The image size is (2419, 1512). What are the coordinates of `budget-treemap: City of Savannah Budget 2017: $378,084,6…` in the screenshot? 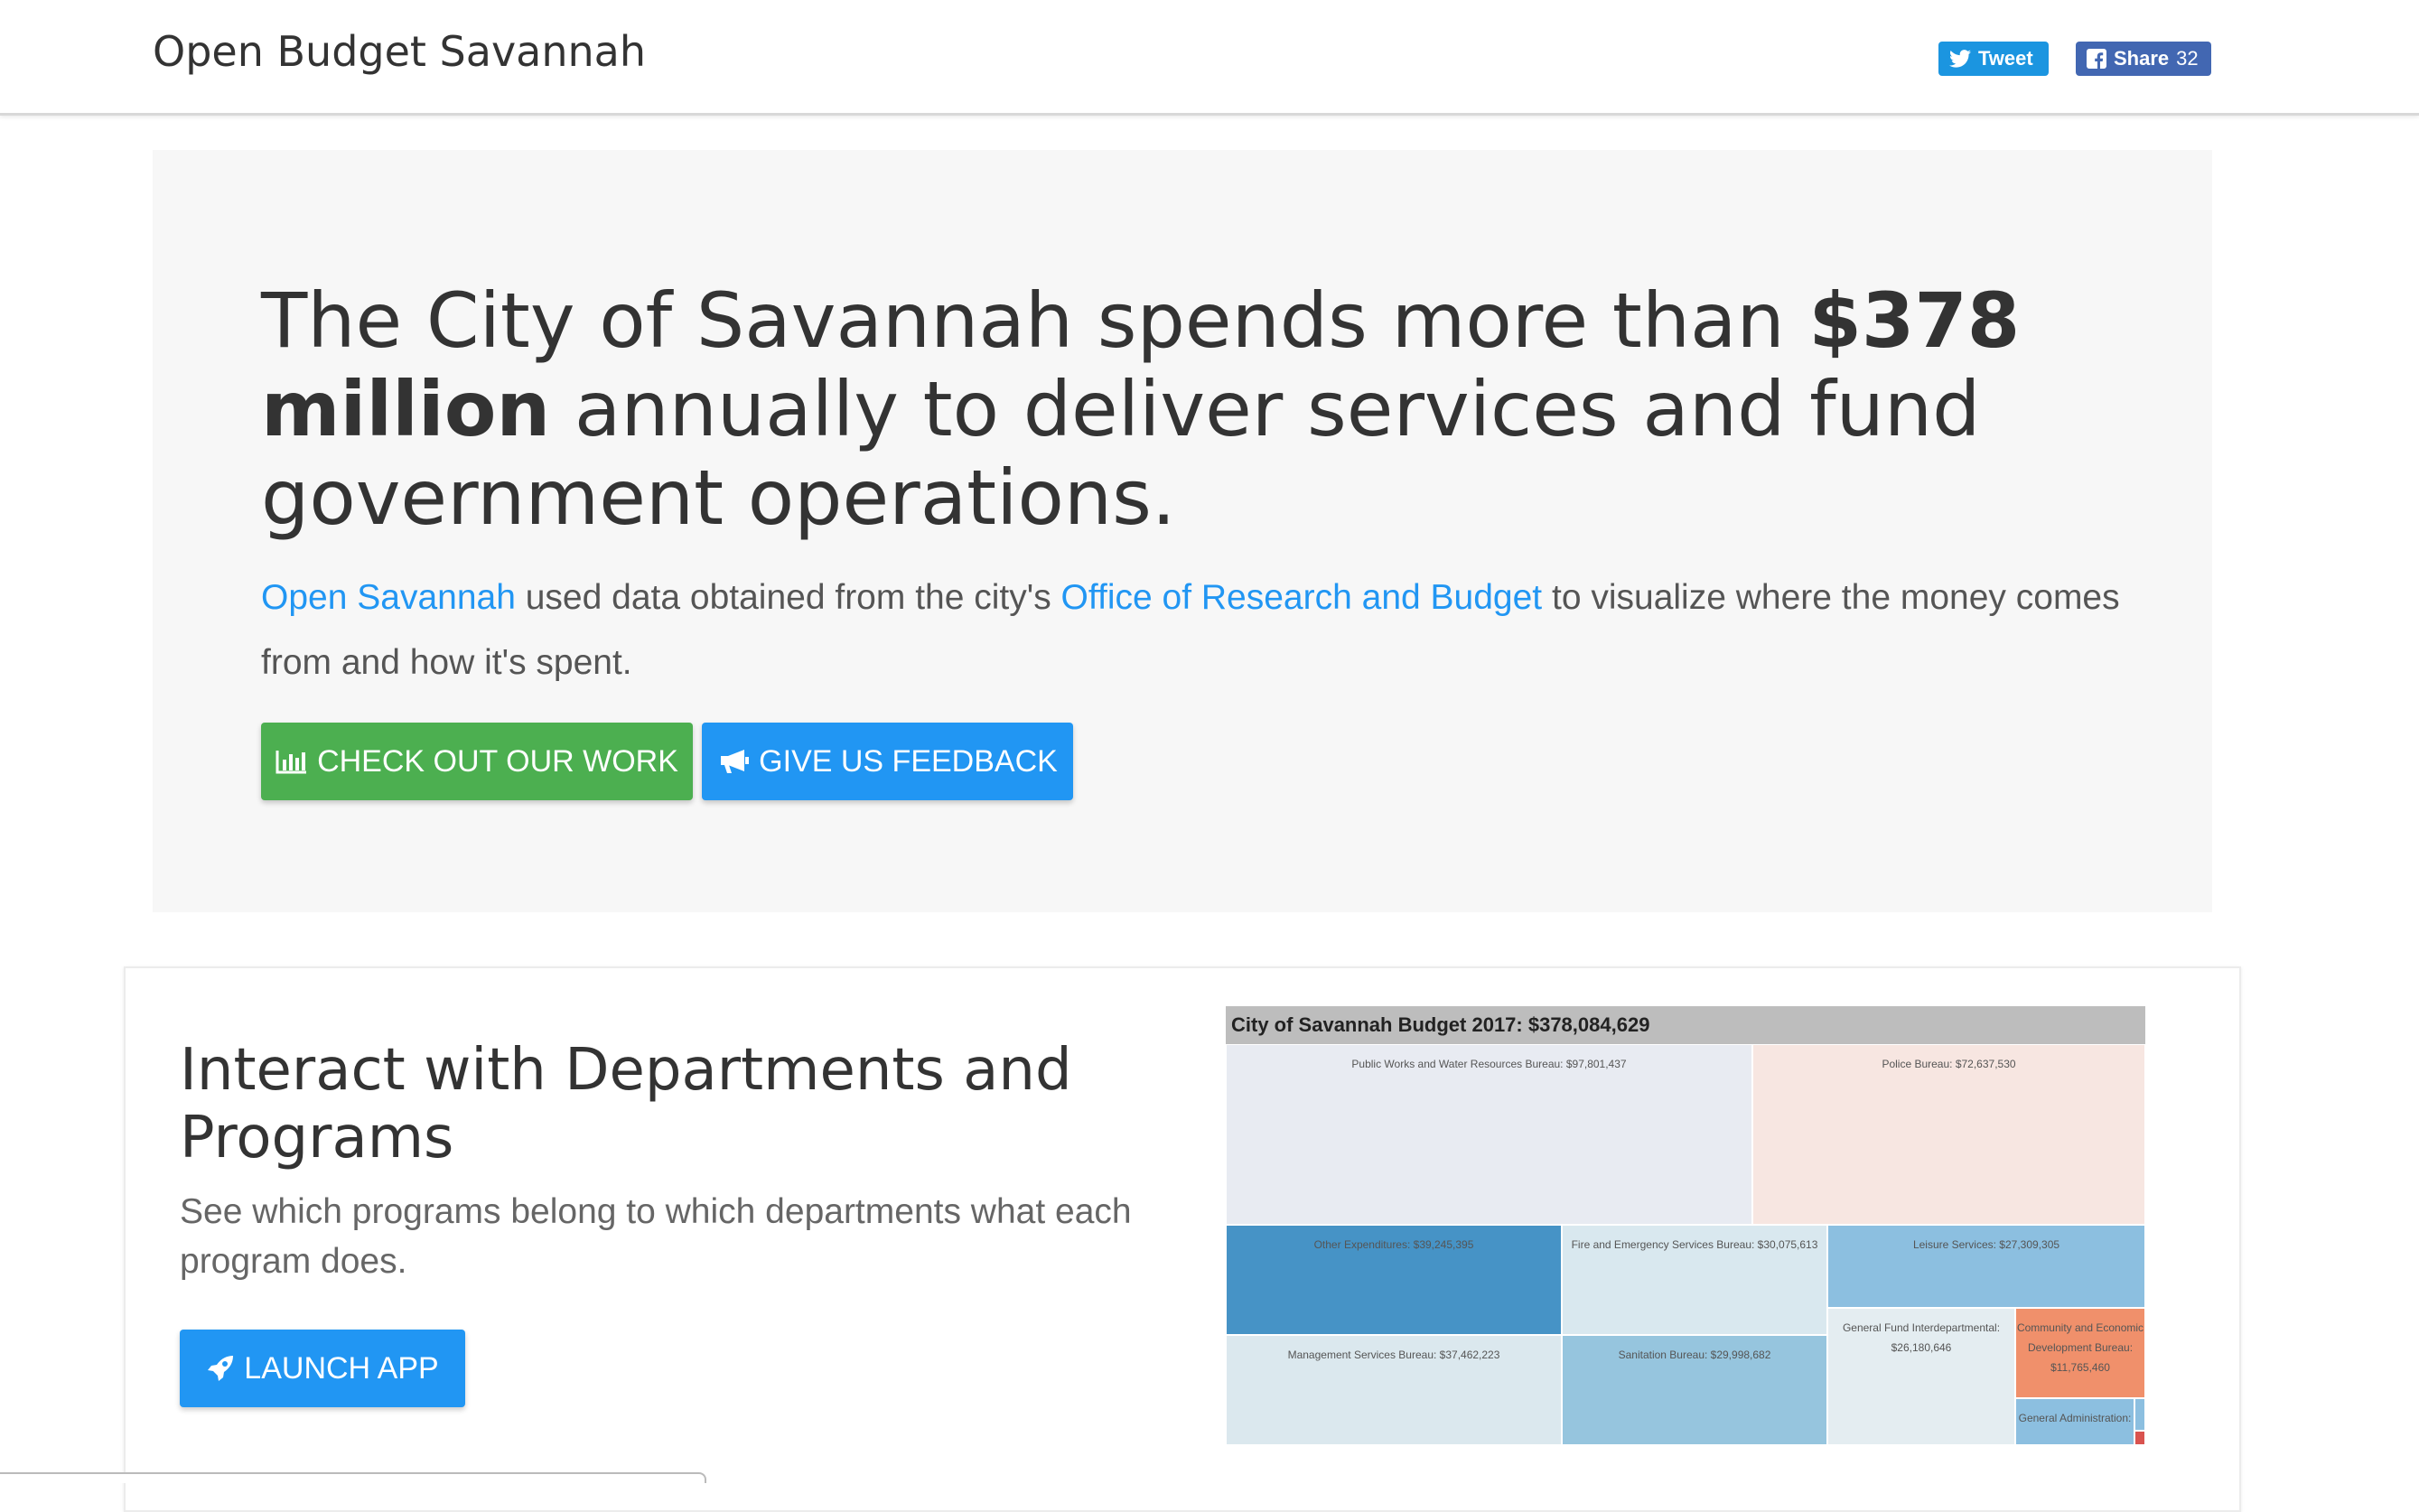 It's located at (1685, 1225).